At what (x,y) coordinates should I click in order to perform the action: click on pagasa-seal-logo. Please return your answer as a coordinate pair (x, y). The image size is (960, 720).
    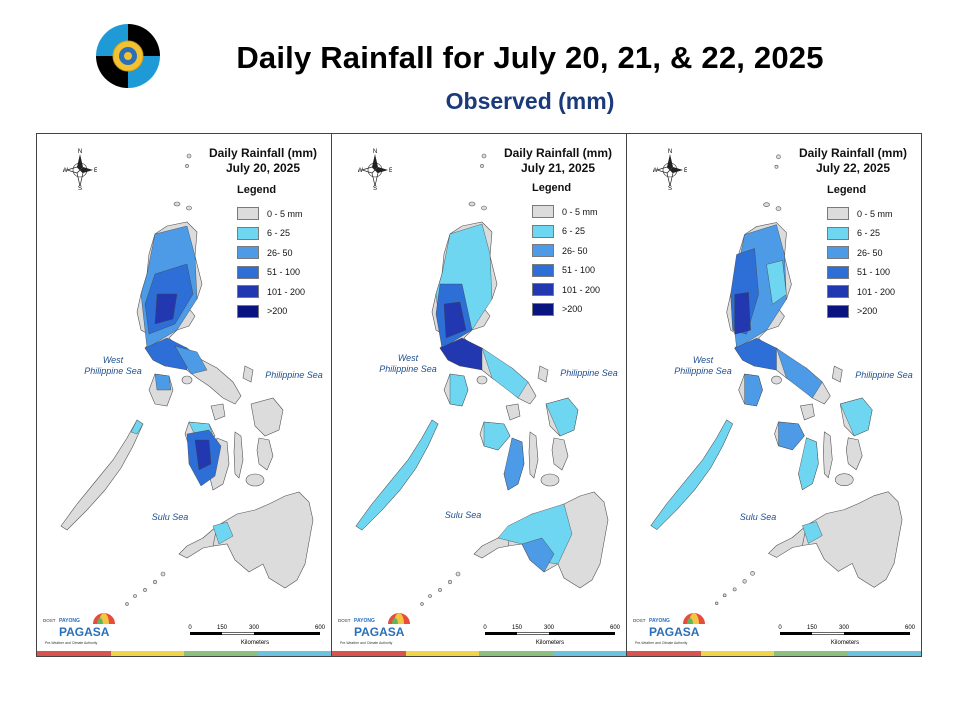
    Looking at the image, I should click on (128, 56).